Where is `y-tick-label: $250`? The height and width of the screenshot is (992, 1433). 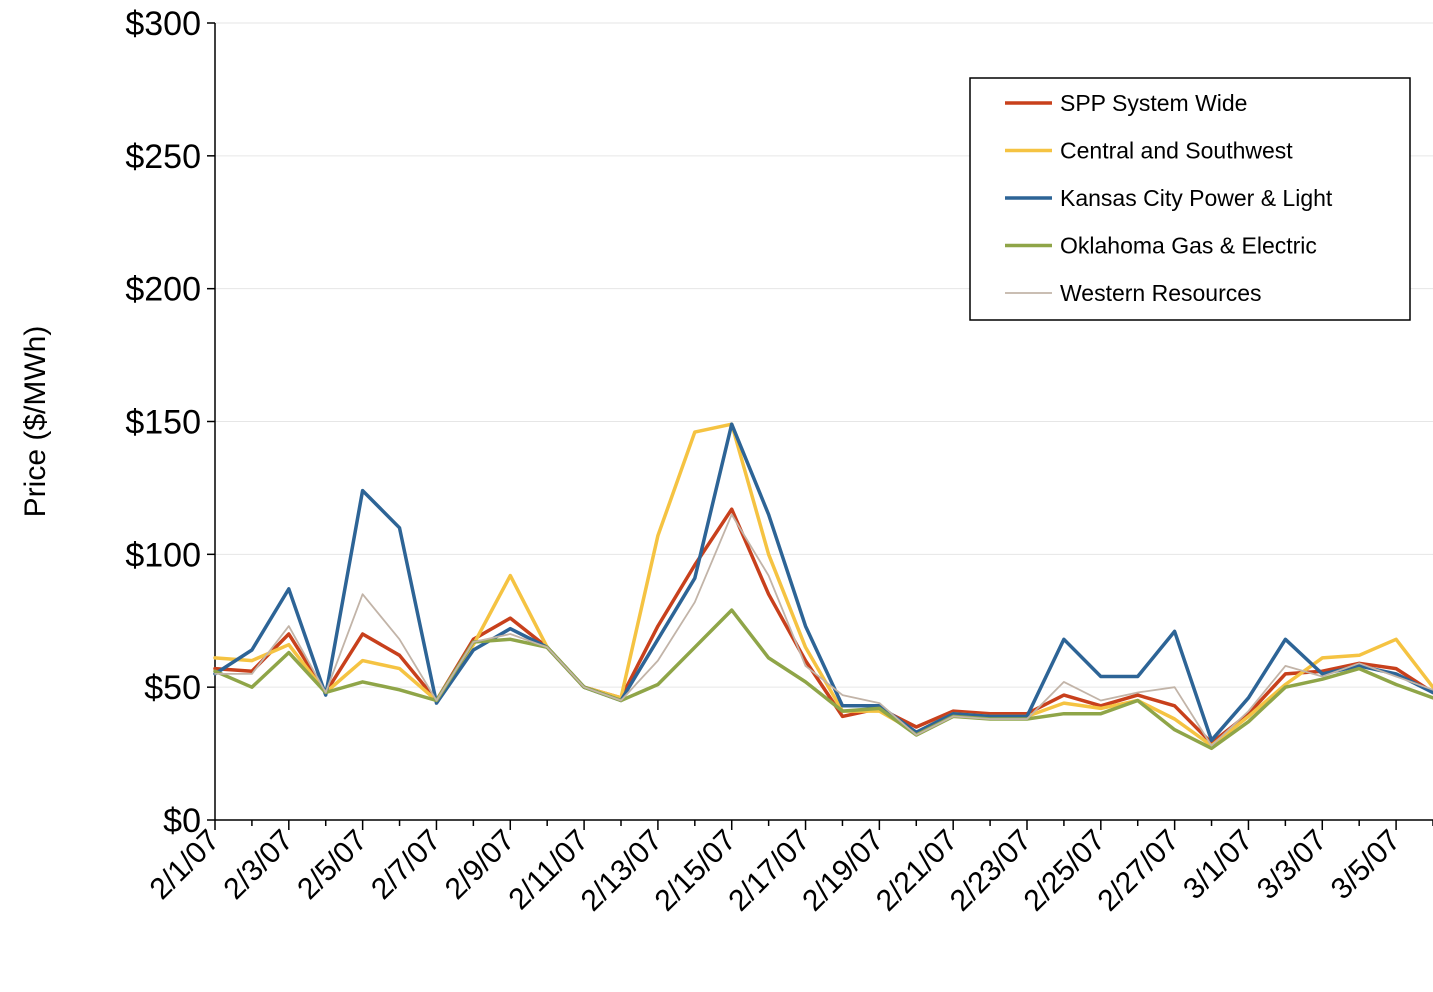
y-tick-label: $250 is located at coordinates (163, 157).